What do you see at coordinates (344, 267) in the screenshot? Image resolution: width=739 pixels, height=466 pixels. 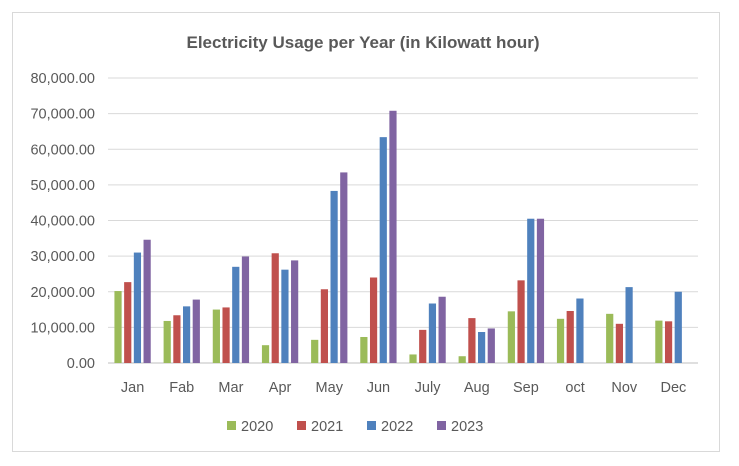 I see `bar-2023-May` at bounding box center [344, 267].